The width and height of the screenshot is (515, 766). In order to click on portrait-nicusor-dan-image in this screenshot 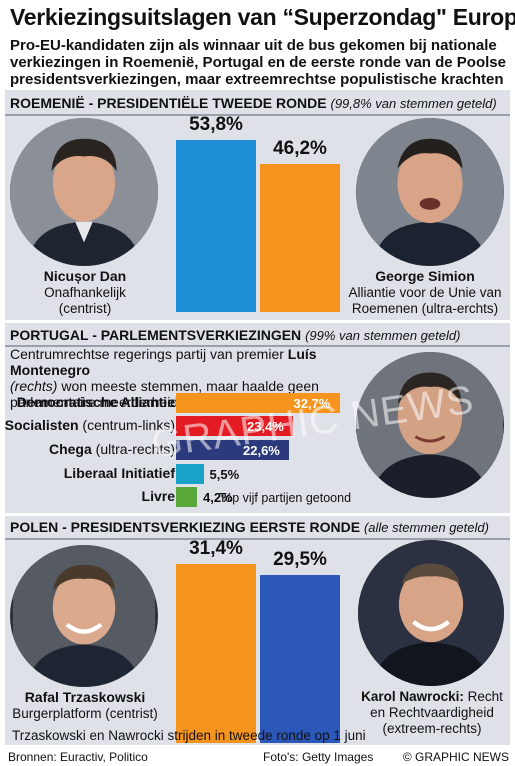, I will do `click(84, 192)`.